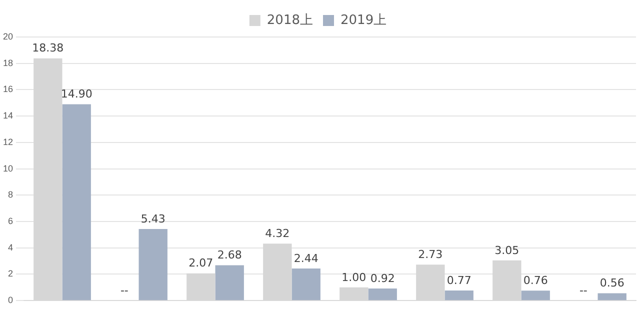 This screenshot has width=640, height=329. I want to click on data-label: 2.44, so click(306, 258).